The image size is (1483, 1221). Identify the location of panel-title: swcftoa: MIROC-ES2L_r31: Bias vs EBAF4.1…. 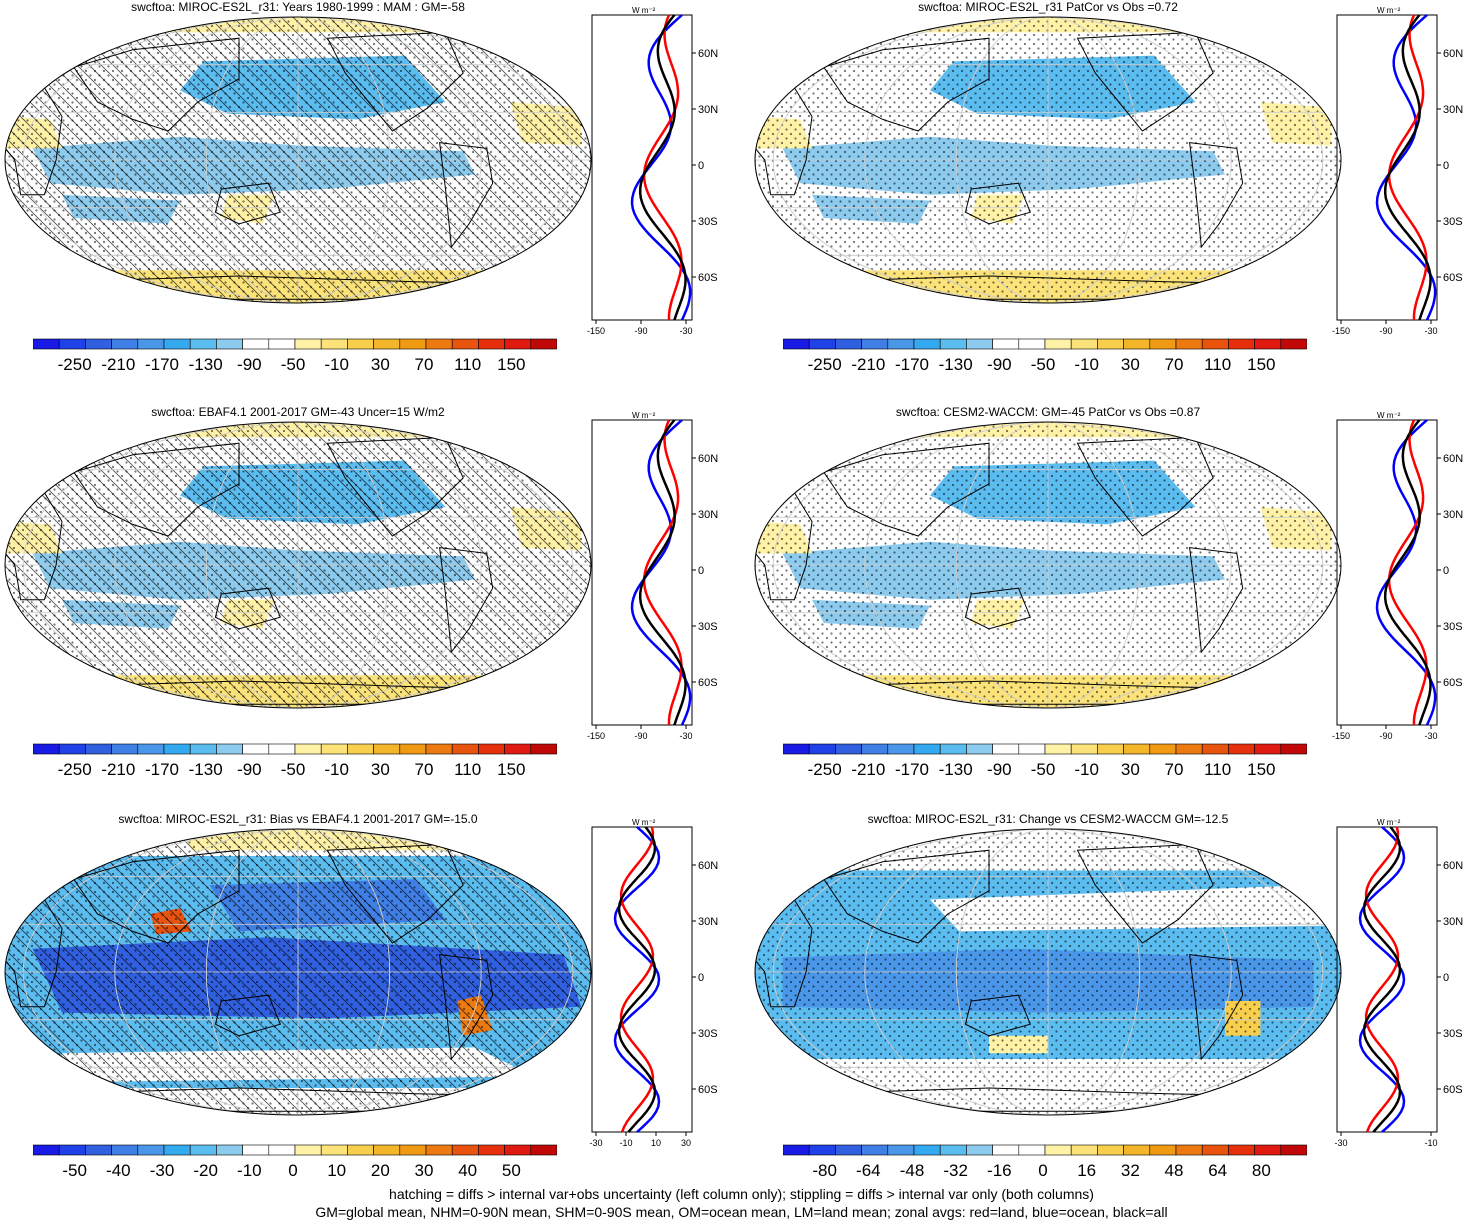
(298, 819).